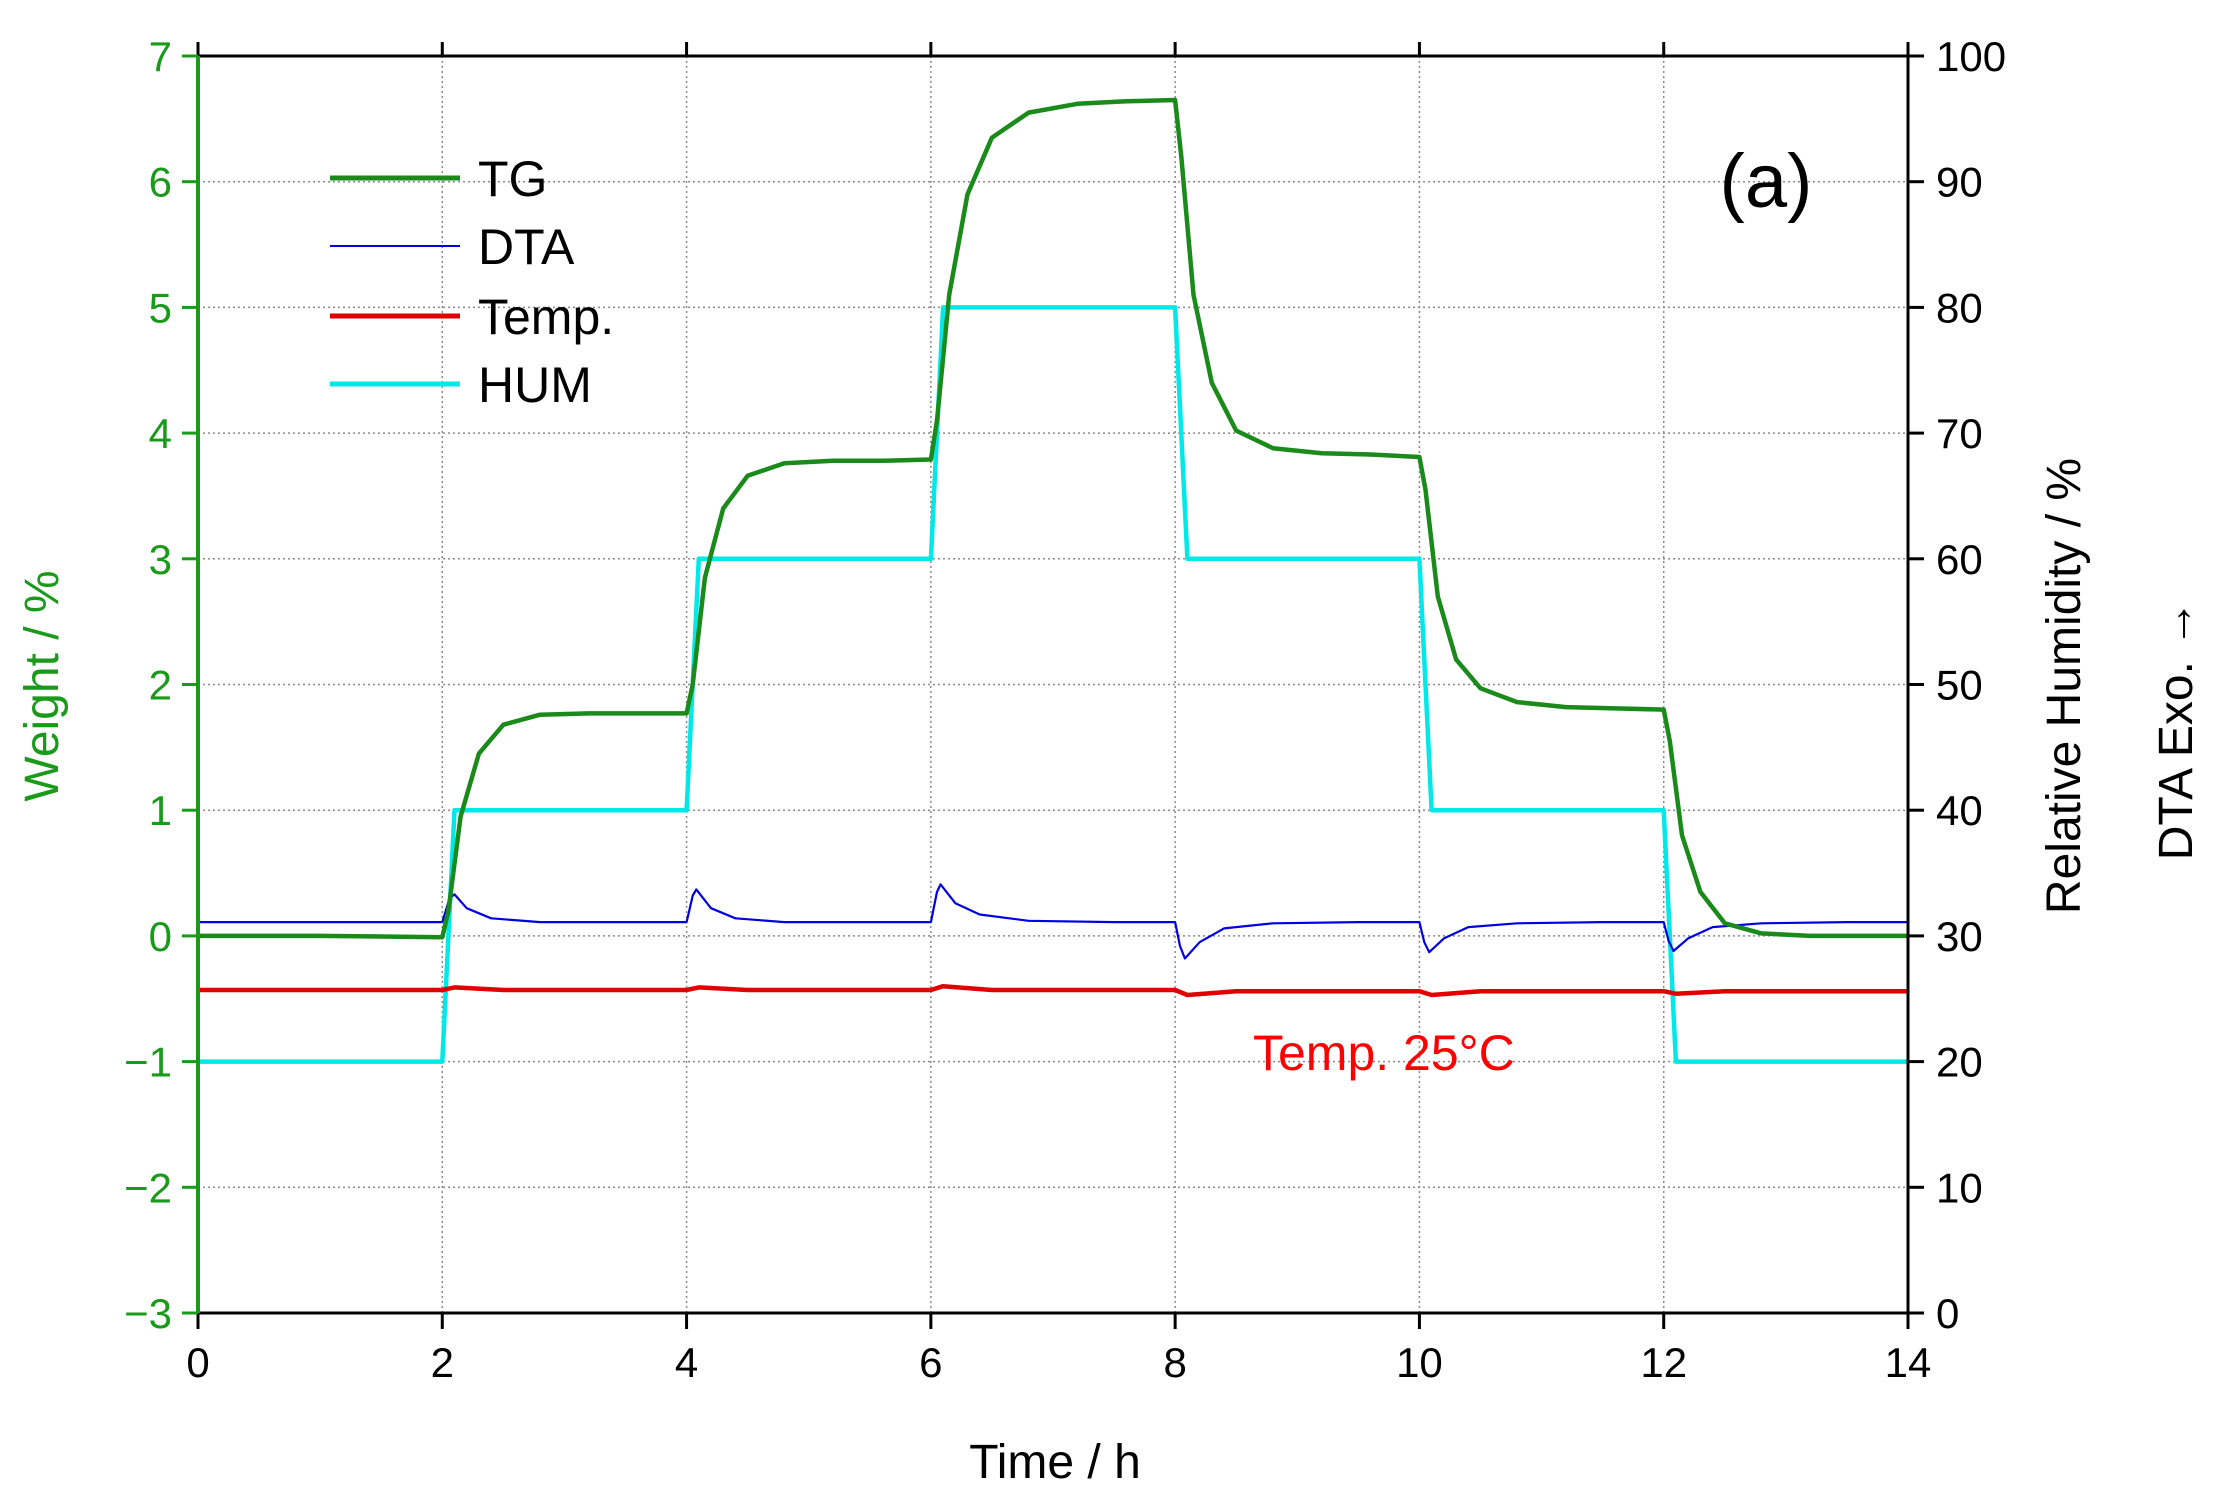 The width and height of the screenshot is (2235, 1505). I want to click on x-tick-label: 2, so click(442, 1362).